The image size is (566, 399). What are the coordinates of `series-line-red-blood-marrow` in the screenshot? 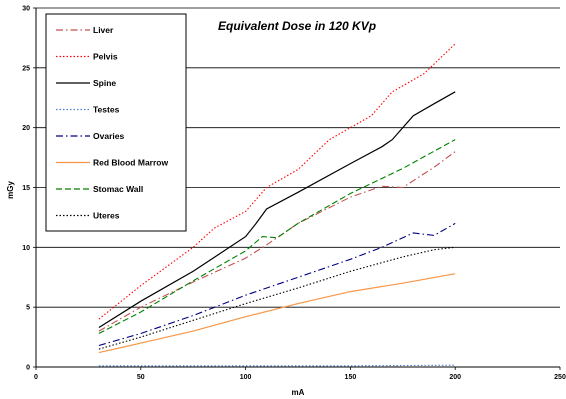 It's located at (277, 313).